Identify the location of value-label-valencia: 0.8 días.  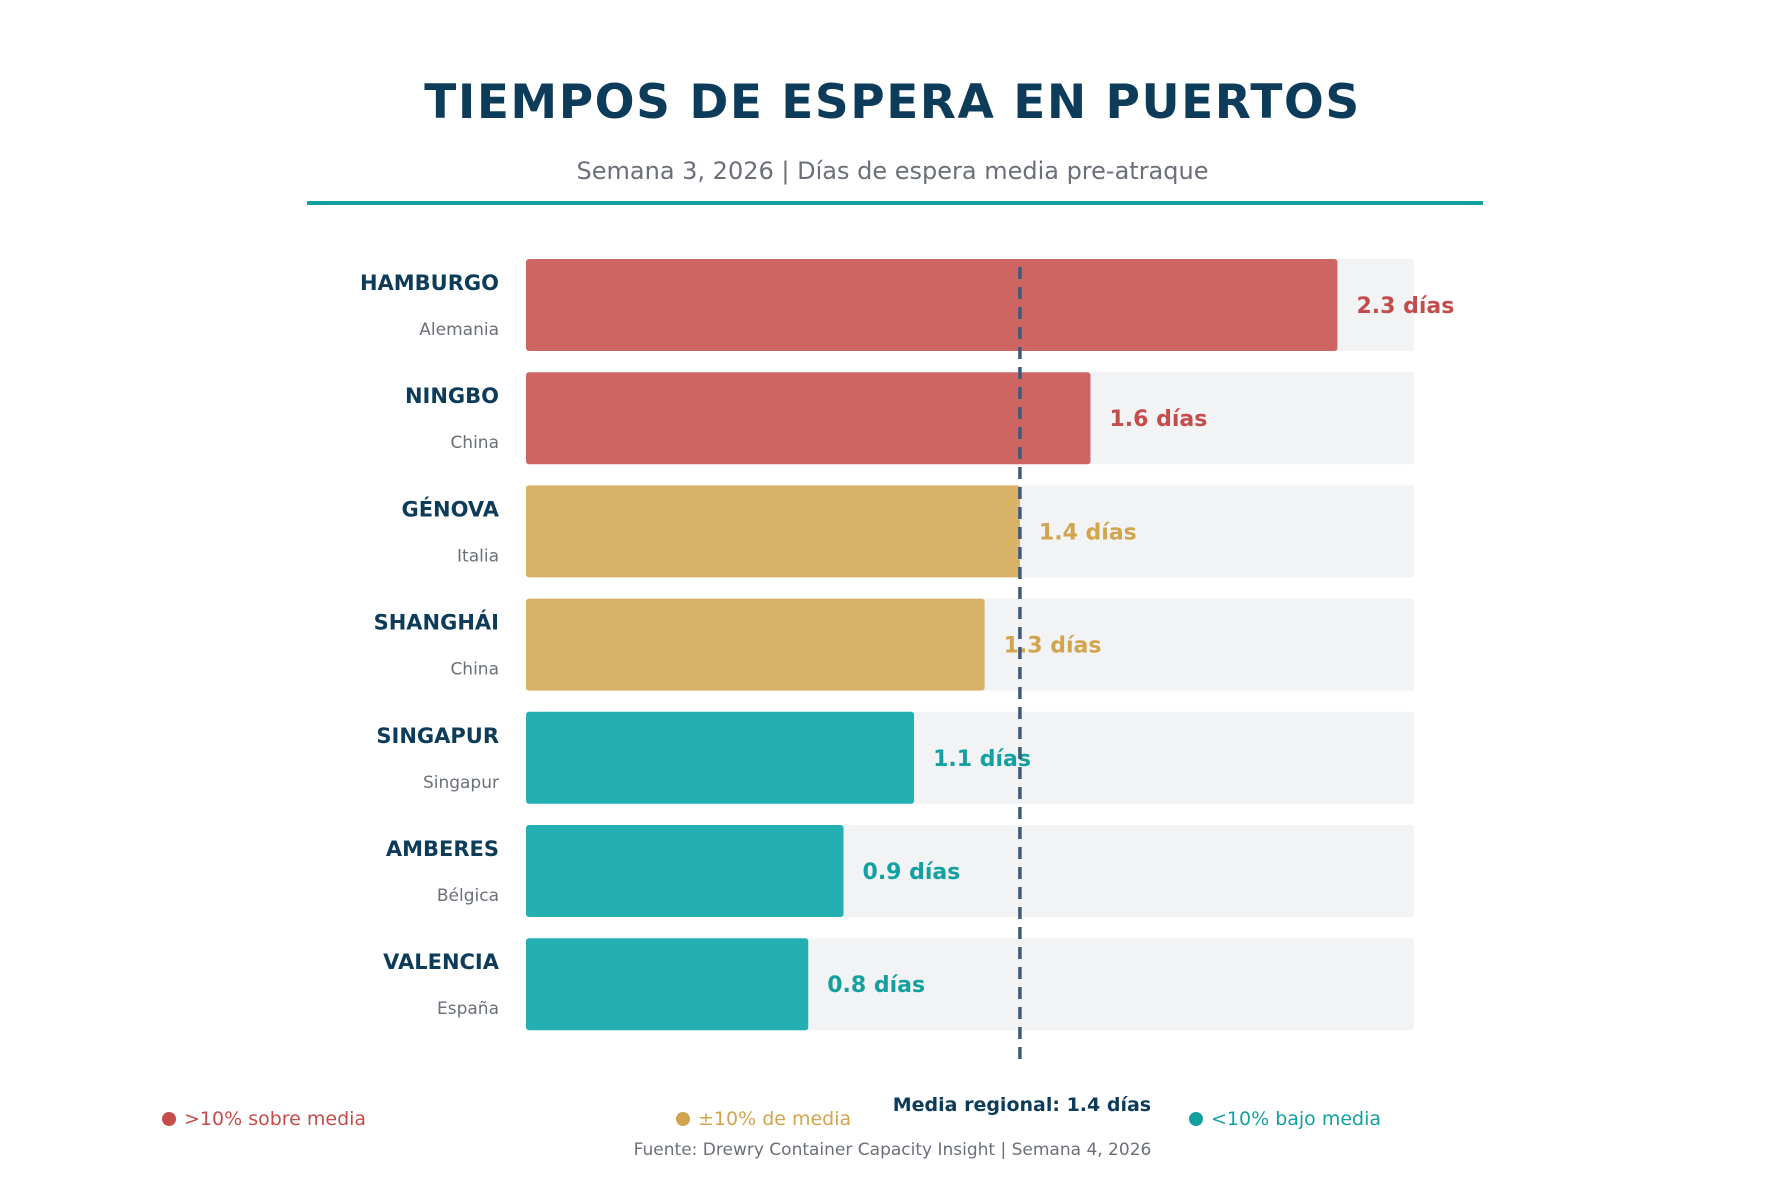
(876, 985).